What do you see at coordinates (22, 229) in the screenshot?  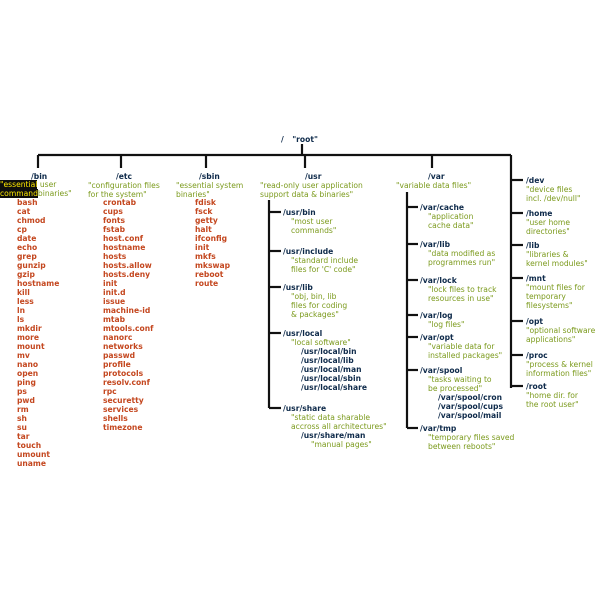 I see `command-item: cp` at bounding box center [22, 229].